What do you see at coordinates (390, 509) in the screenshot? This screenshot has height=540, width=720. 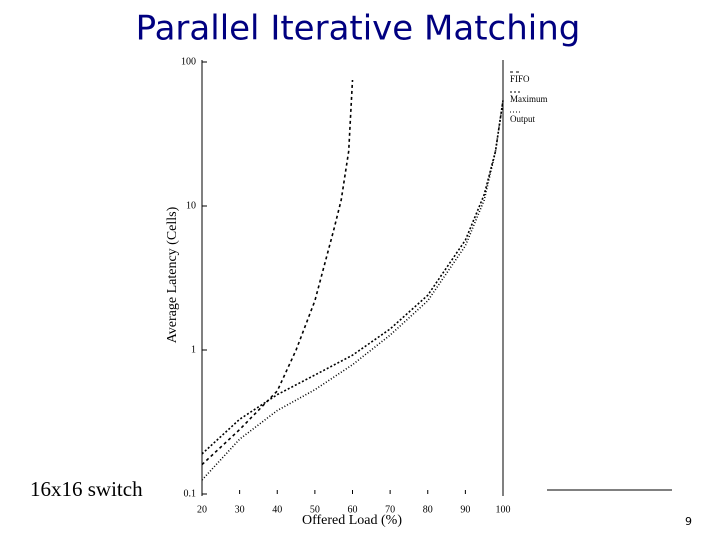 I see `x-tick-label: 70` at bounding box center [390, 509].